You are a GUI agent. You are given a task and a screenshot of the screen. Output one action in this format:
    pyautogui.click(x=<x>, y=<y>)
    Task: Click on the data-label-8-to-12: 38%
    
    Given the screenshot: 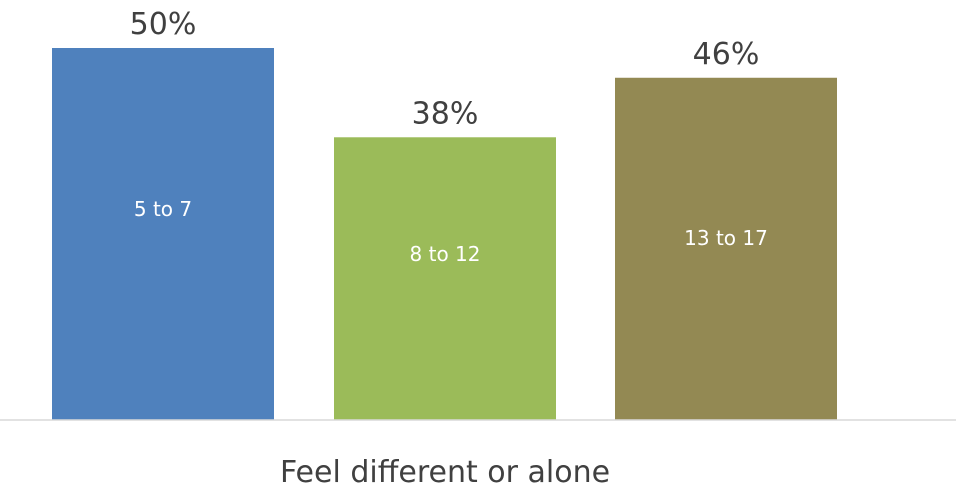 What is the action you would take?
    pyautogui.click(x=445, y=113)
    